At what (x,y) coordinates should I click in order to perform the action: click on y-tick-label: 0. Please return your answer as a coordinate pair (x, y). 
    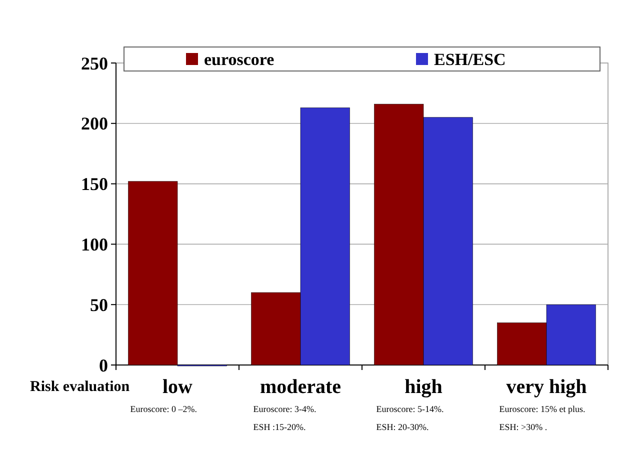
    Looking at the image, I should click on (103, 365).